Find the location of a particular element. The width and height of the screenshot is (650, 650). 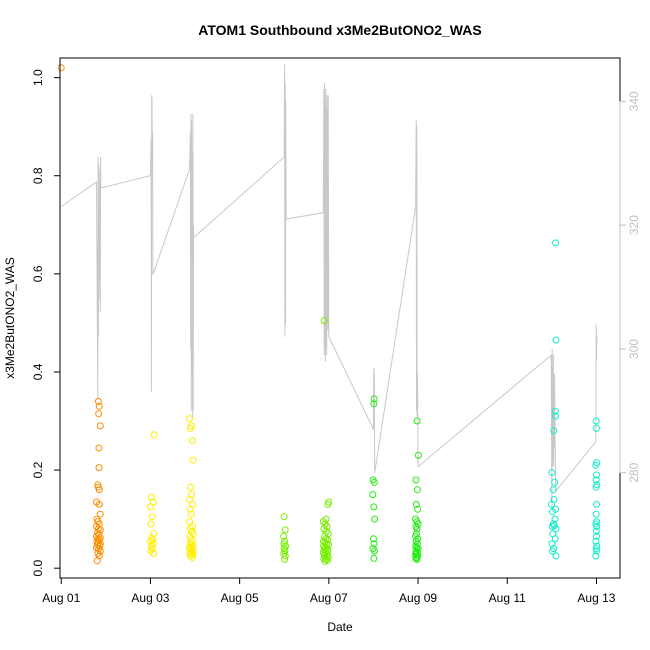

y2-tick-label: 280 is located at coordinates (634, 472).